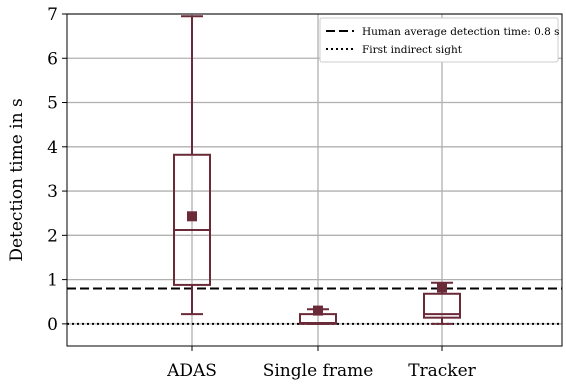 The height and width of the screenshot is (385, 566). Describe the element at coordinates (442, 371) in the screenshot. I see `x-tick-label: Tracker` at that location.